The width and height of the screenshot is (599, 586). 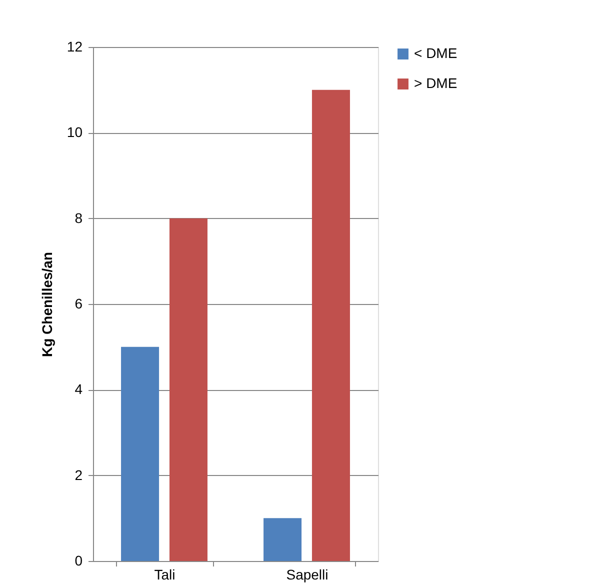 I want to click on legend-label: < DME, so click(x=436, y=53).